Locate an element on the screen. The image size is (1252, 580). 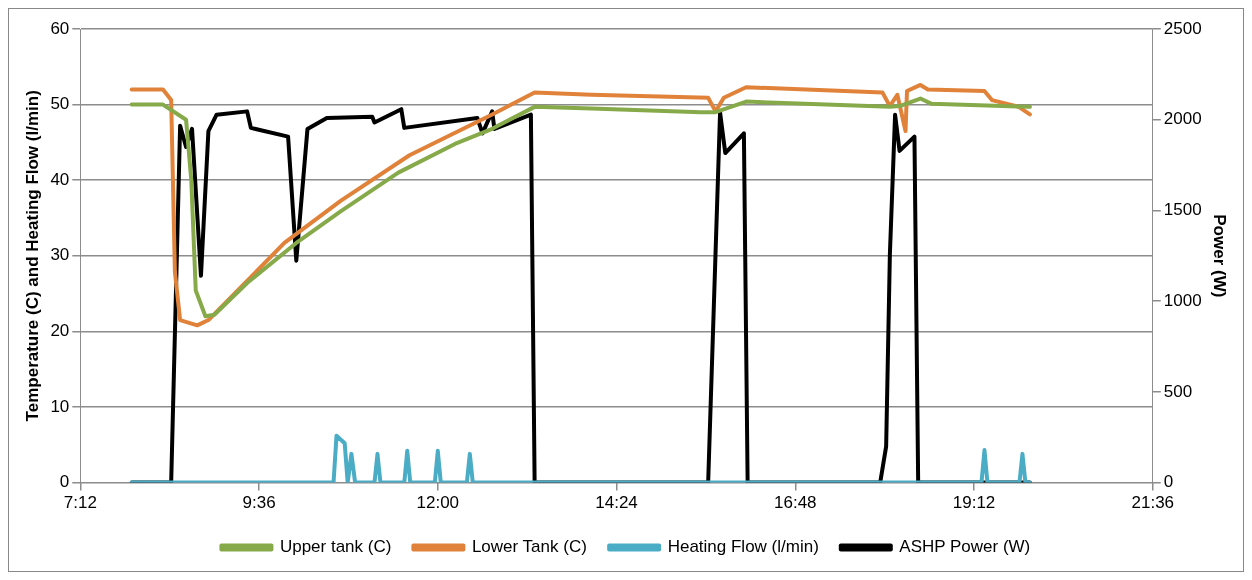
y-tick-label: 0 is located at coordinates (64, 482).